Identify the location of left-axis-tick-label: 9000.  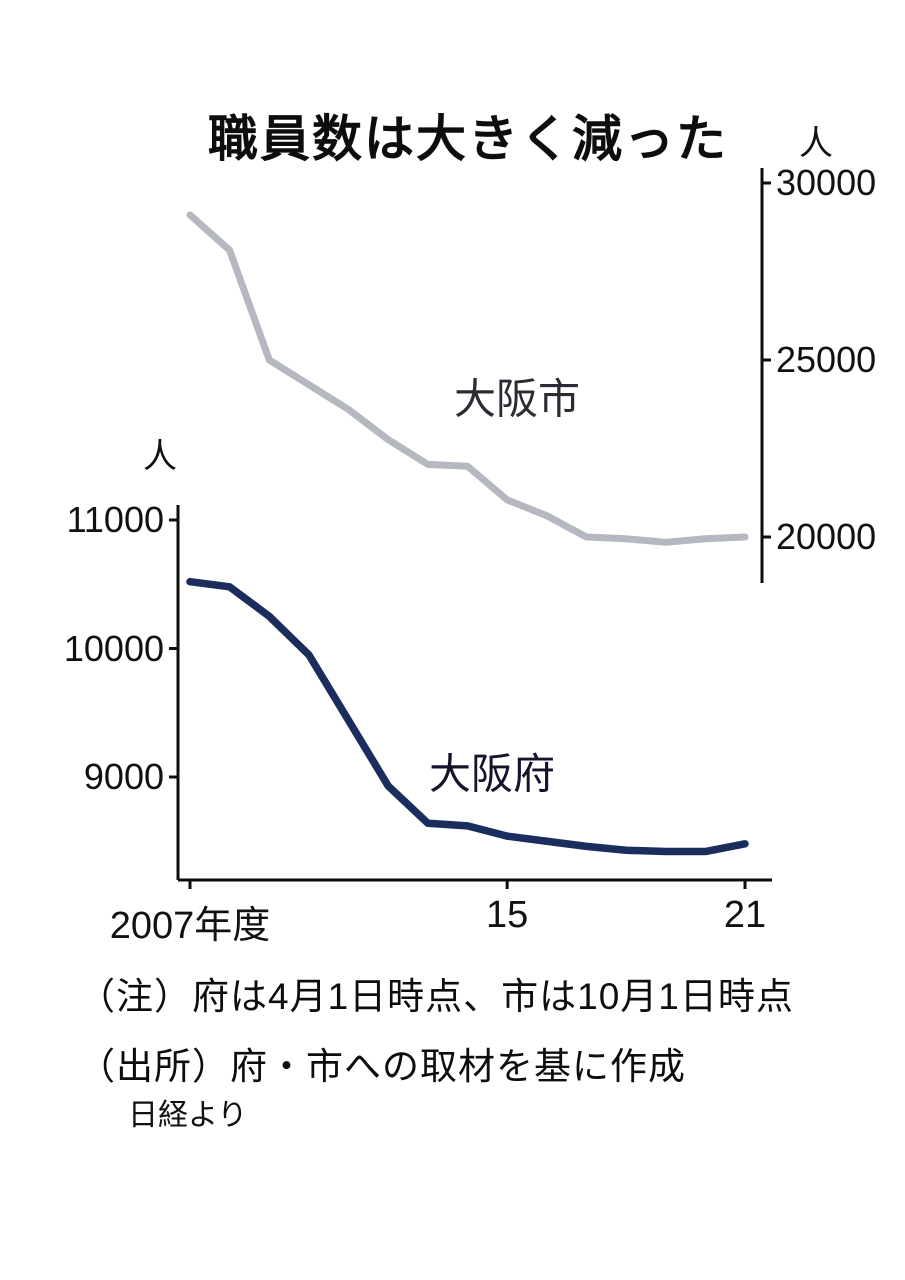
(123, 776).